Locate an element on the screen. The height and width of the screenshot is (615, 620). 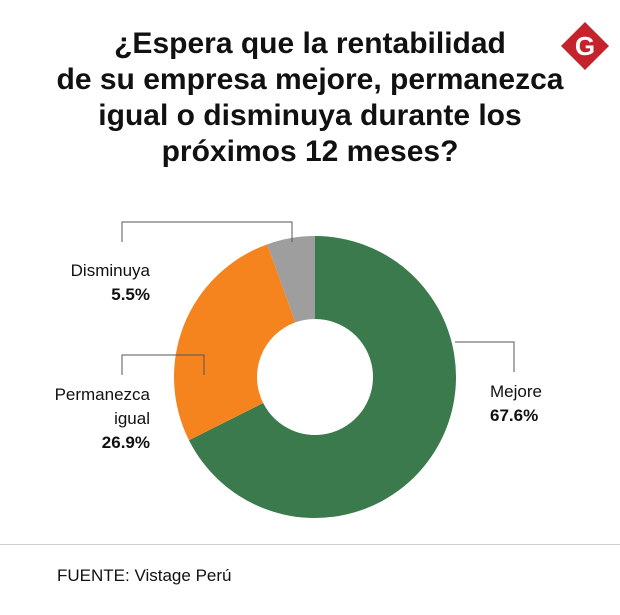
title-line-3: igual o disminuya durante los is located at coordinates (310, 115).